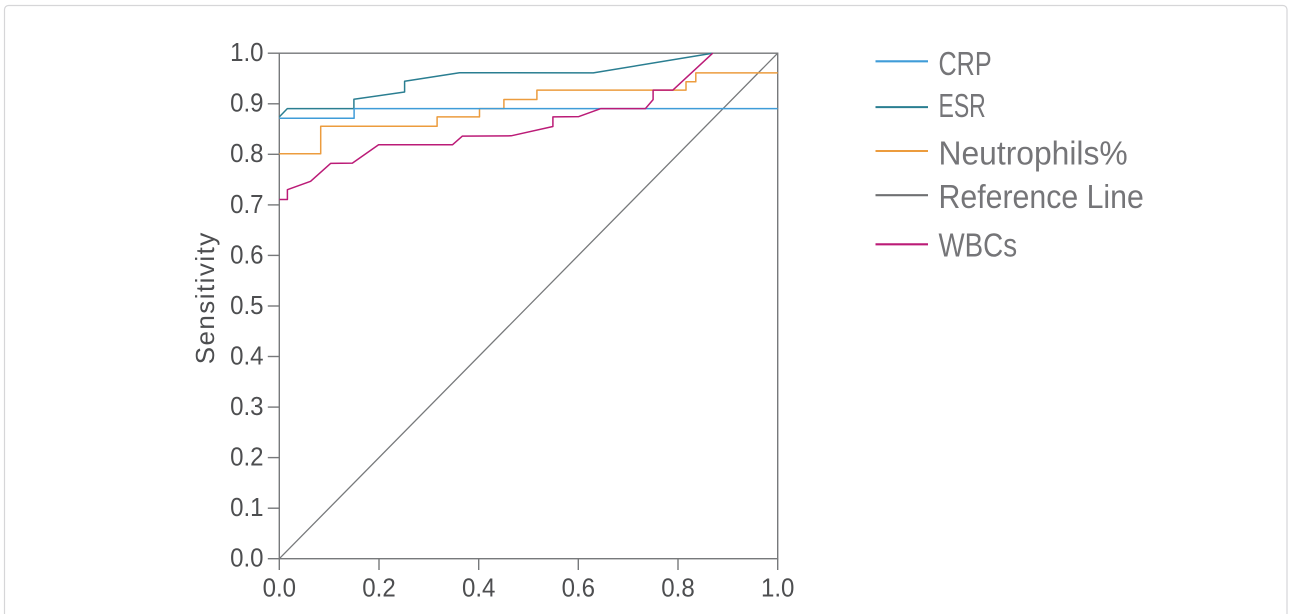 Image resolution: width=1290 pixels, height=614 pixels. Describe the element at coordinates (246, 103) in the screenshot. I see `svg-text: 0.9` at that location.